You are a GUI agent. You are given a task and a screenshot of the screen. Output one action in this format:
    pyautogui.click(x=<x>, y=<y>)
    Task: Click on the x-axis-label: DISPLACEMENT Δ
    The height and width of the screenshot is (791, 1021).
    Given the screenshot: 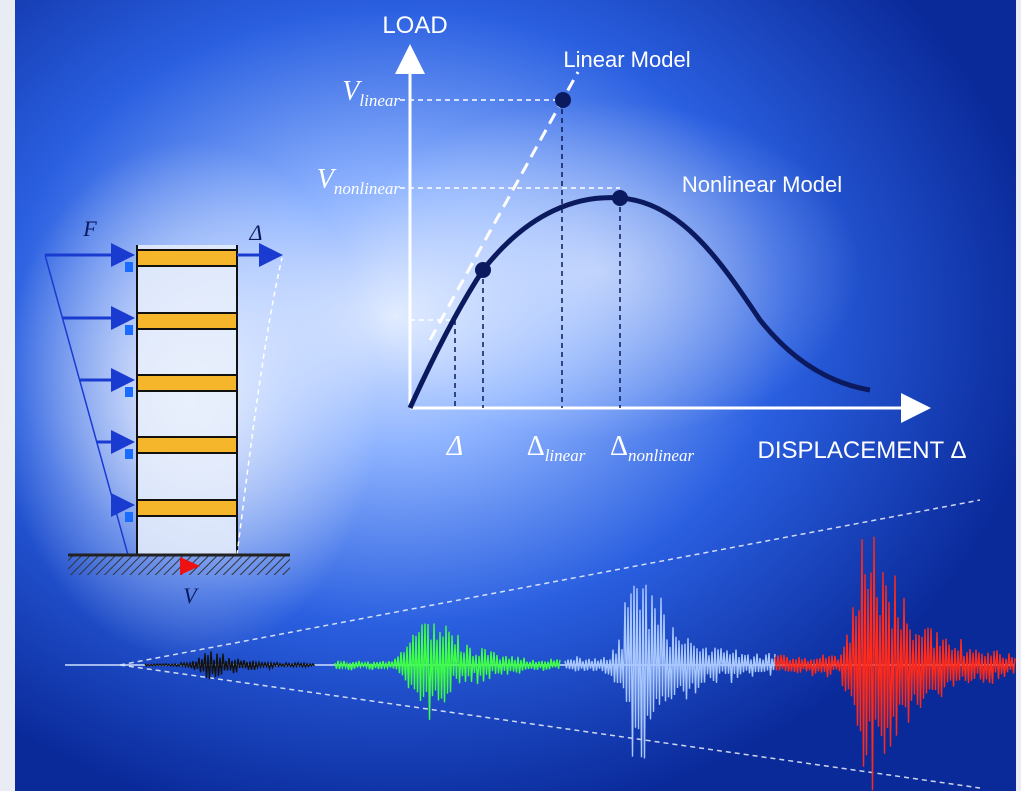 What is the action you would take?
    pyautogui.click(x=862, y=450)
    